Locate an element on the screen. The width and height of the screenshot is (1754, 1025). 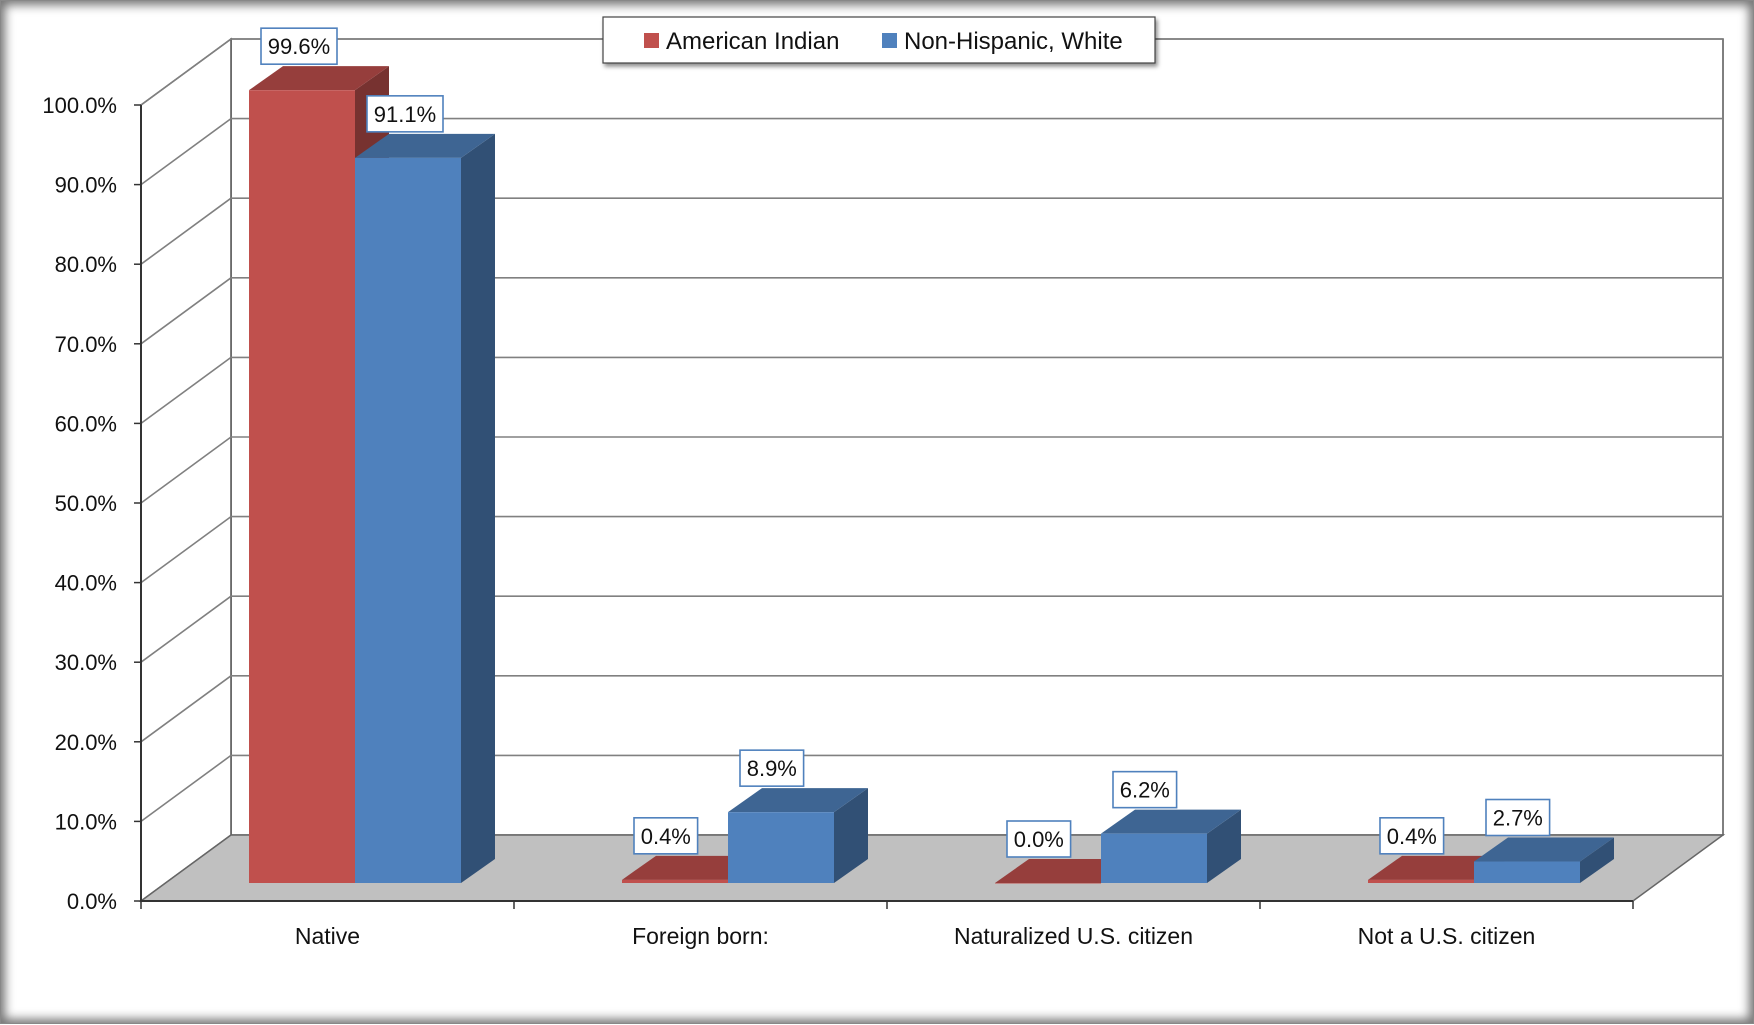
category-label-not-a-u-s-citizen: Not a U.S. citizen is located at coordinates (1447, 936).